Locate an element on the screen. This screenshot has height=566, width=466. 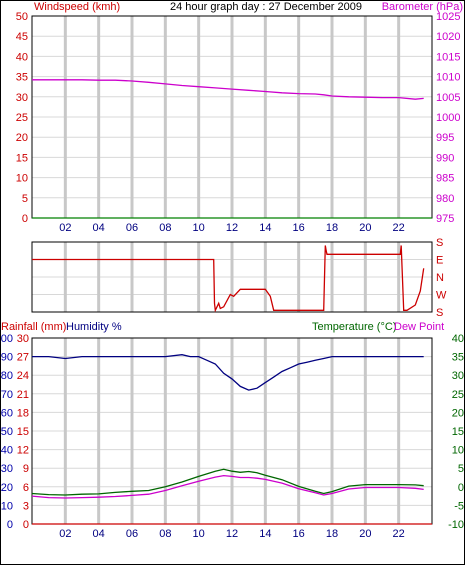
windspeed-tick: 35 is located at coordinates (22, 78).